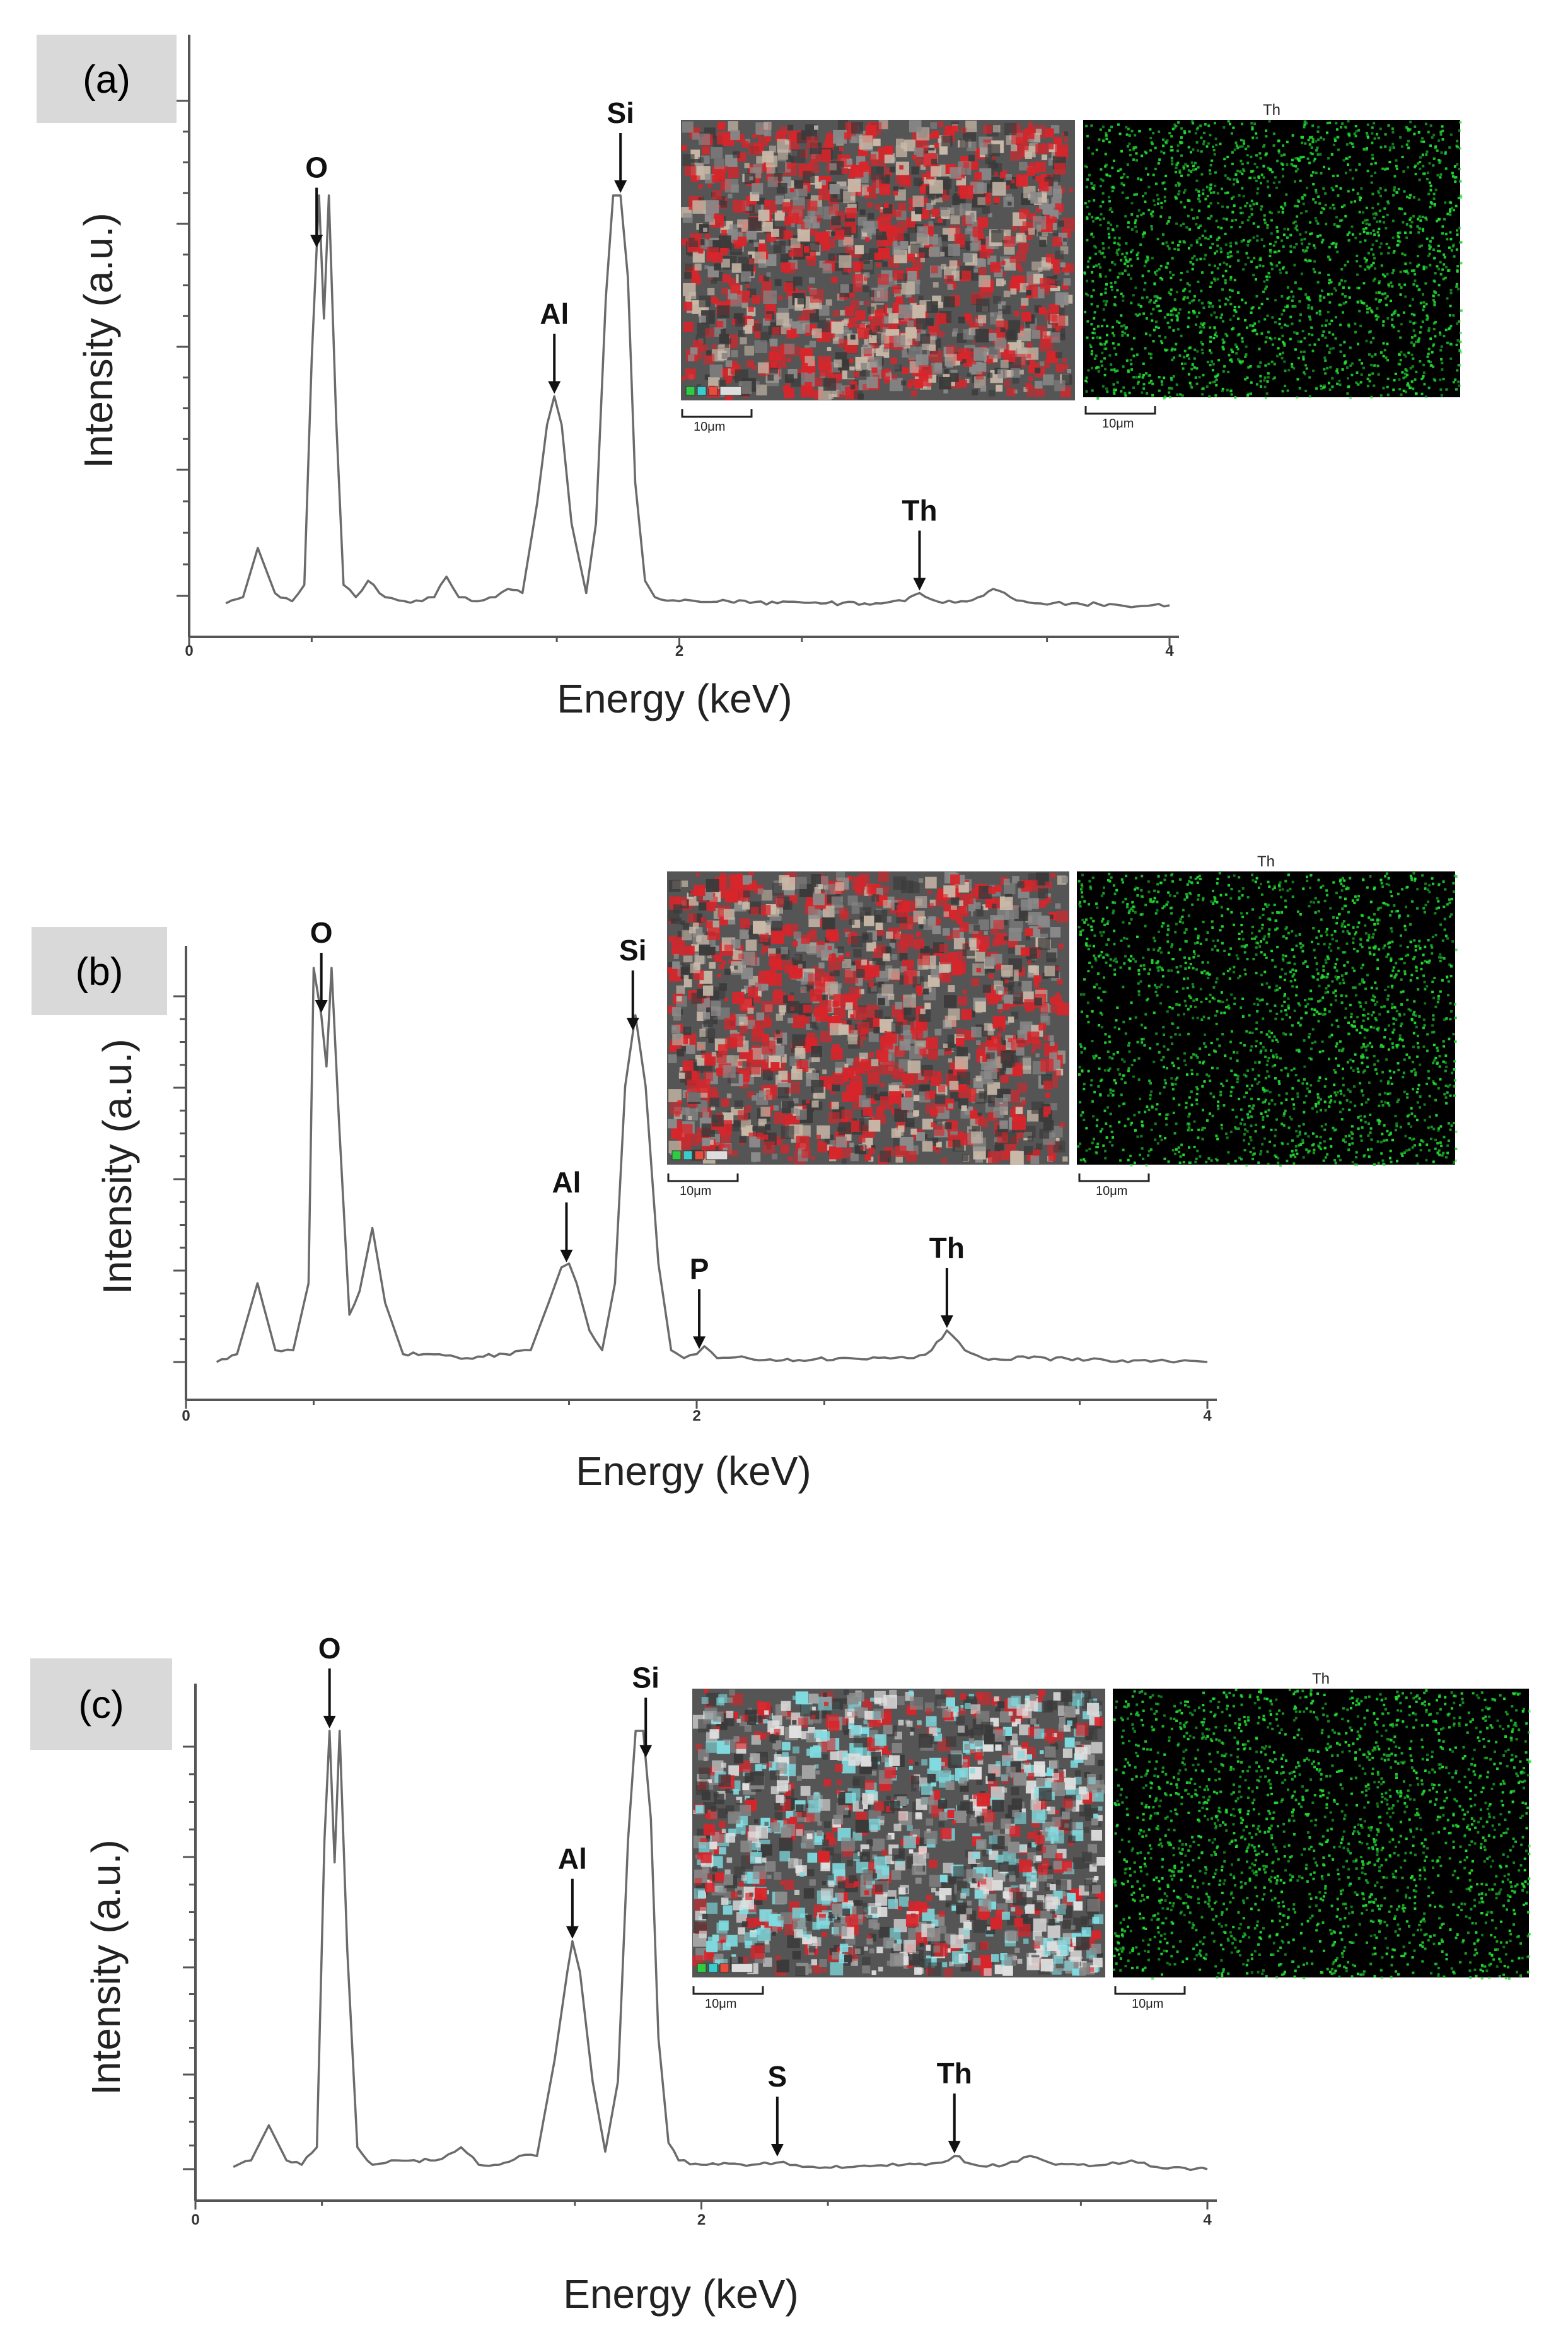  I want to click on x-tick-label: 0, so click(186, 1415).